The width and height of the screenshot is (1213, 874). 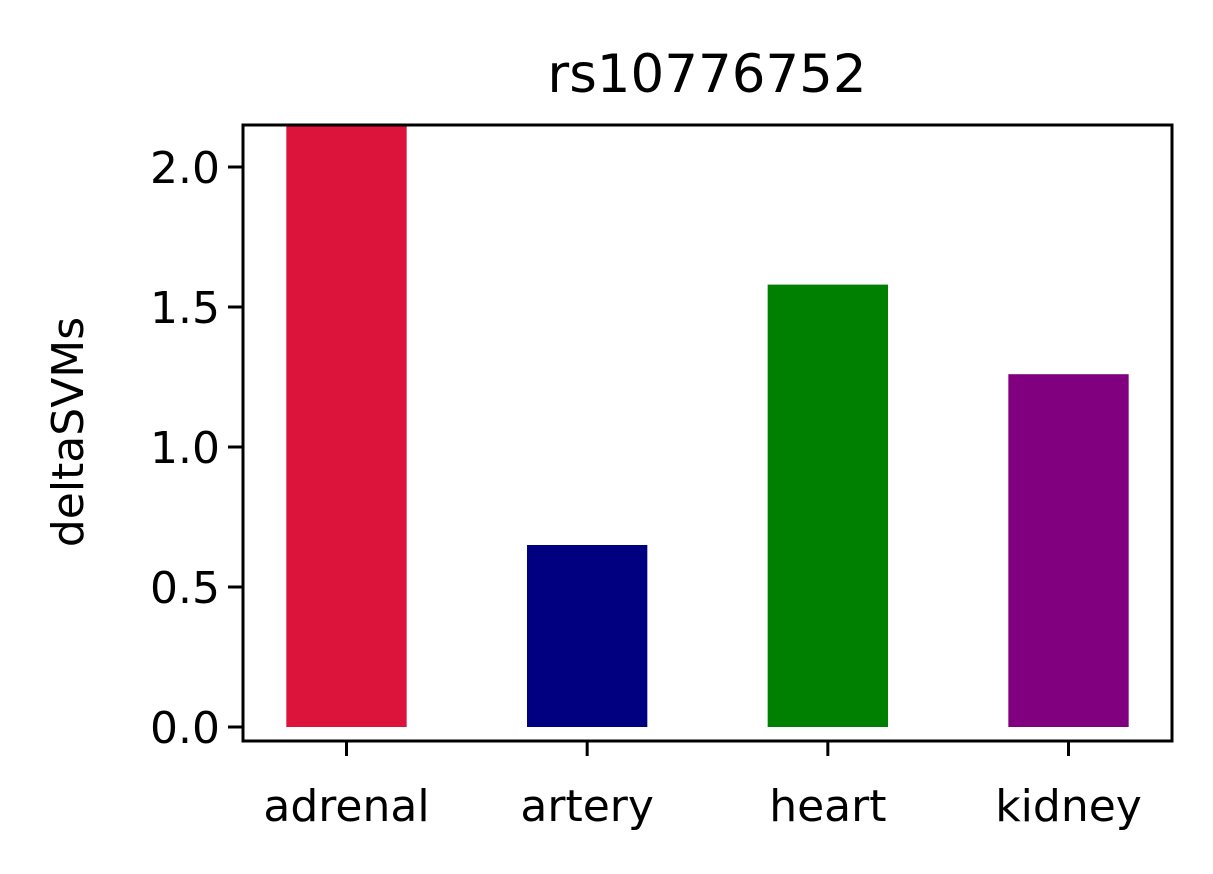 I want to click on bar-adrenal, so click(x=346, y=426).